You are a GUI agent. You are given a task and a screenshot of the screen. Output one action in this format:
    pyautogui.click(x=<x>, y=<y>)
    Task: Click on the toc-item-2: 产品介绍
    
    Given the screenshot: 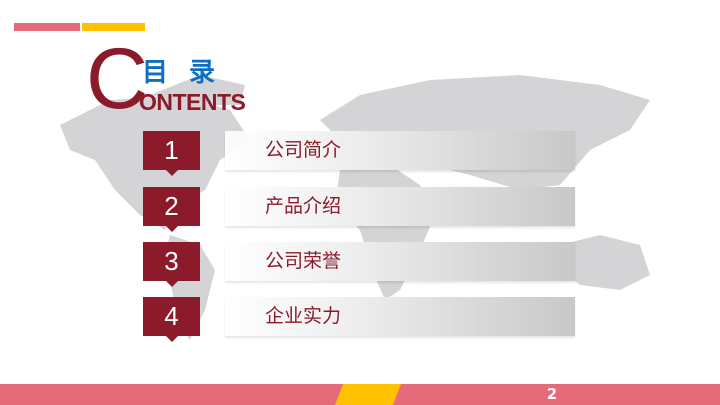 What is the action you would take?
    pyautogui.click(x=400, y=206)
    